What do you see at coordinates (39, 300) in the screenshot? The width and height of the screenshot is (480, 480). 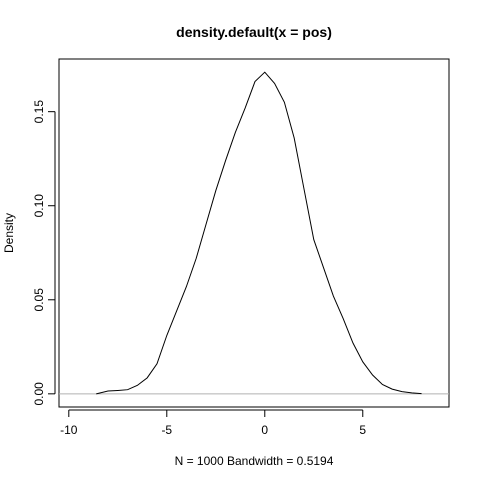 I see `y-tick-label: 0.05` at bounding box center [39, 300].